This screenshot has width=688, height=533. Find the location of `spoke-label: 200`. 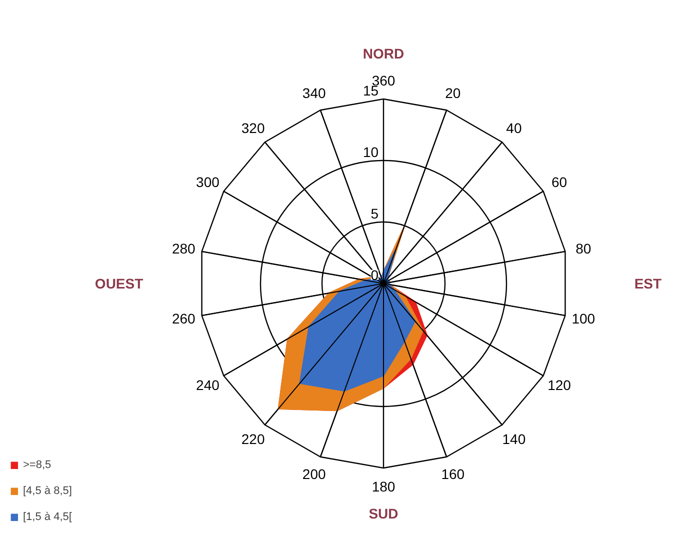

spoke-label: 200 is located at coordinates (314, 474).